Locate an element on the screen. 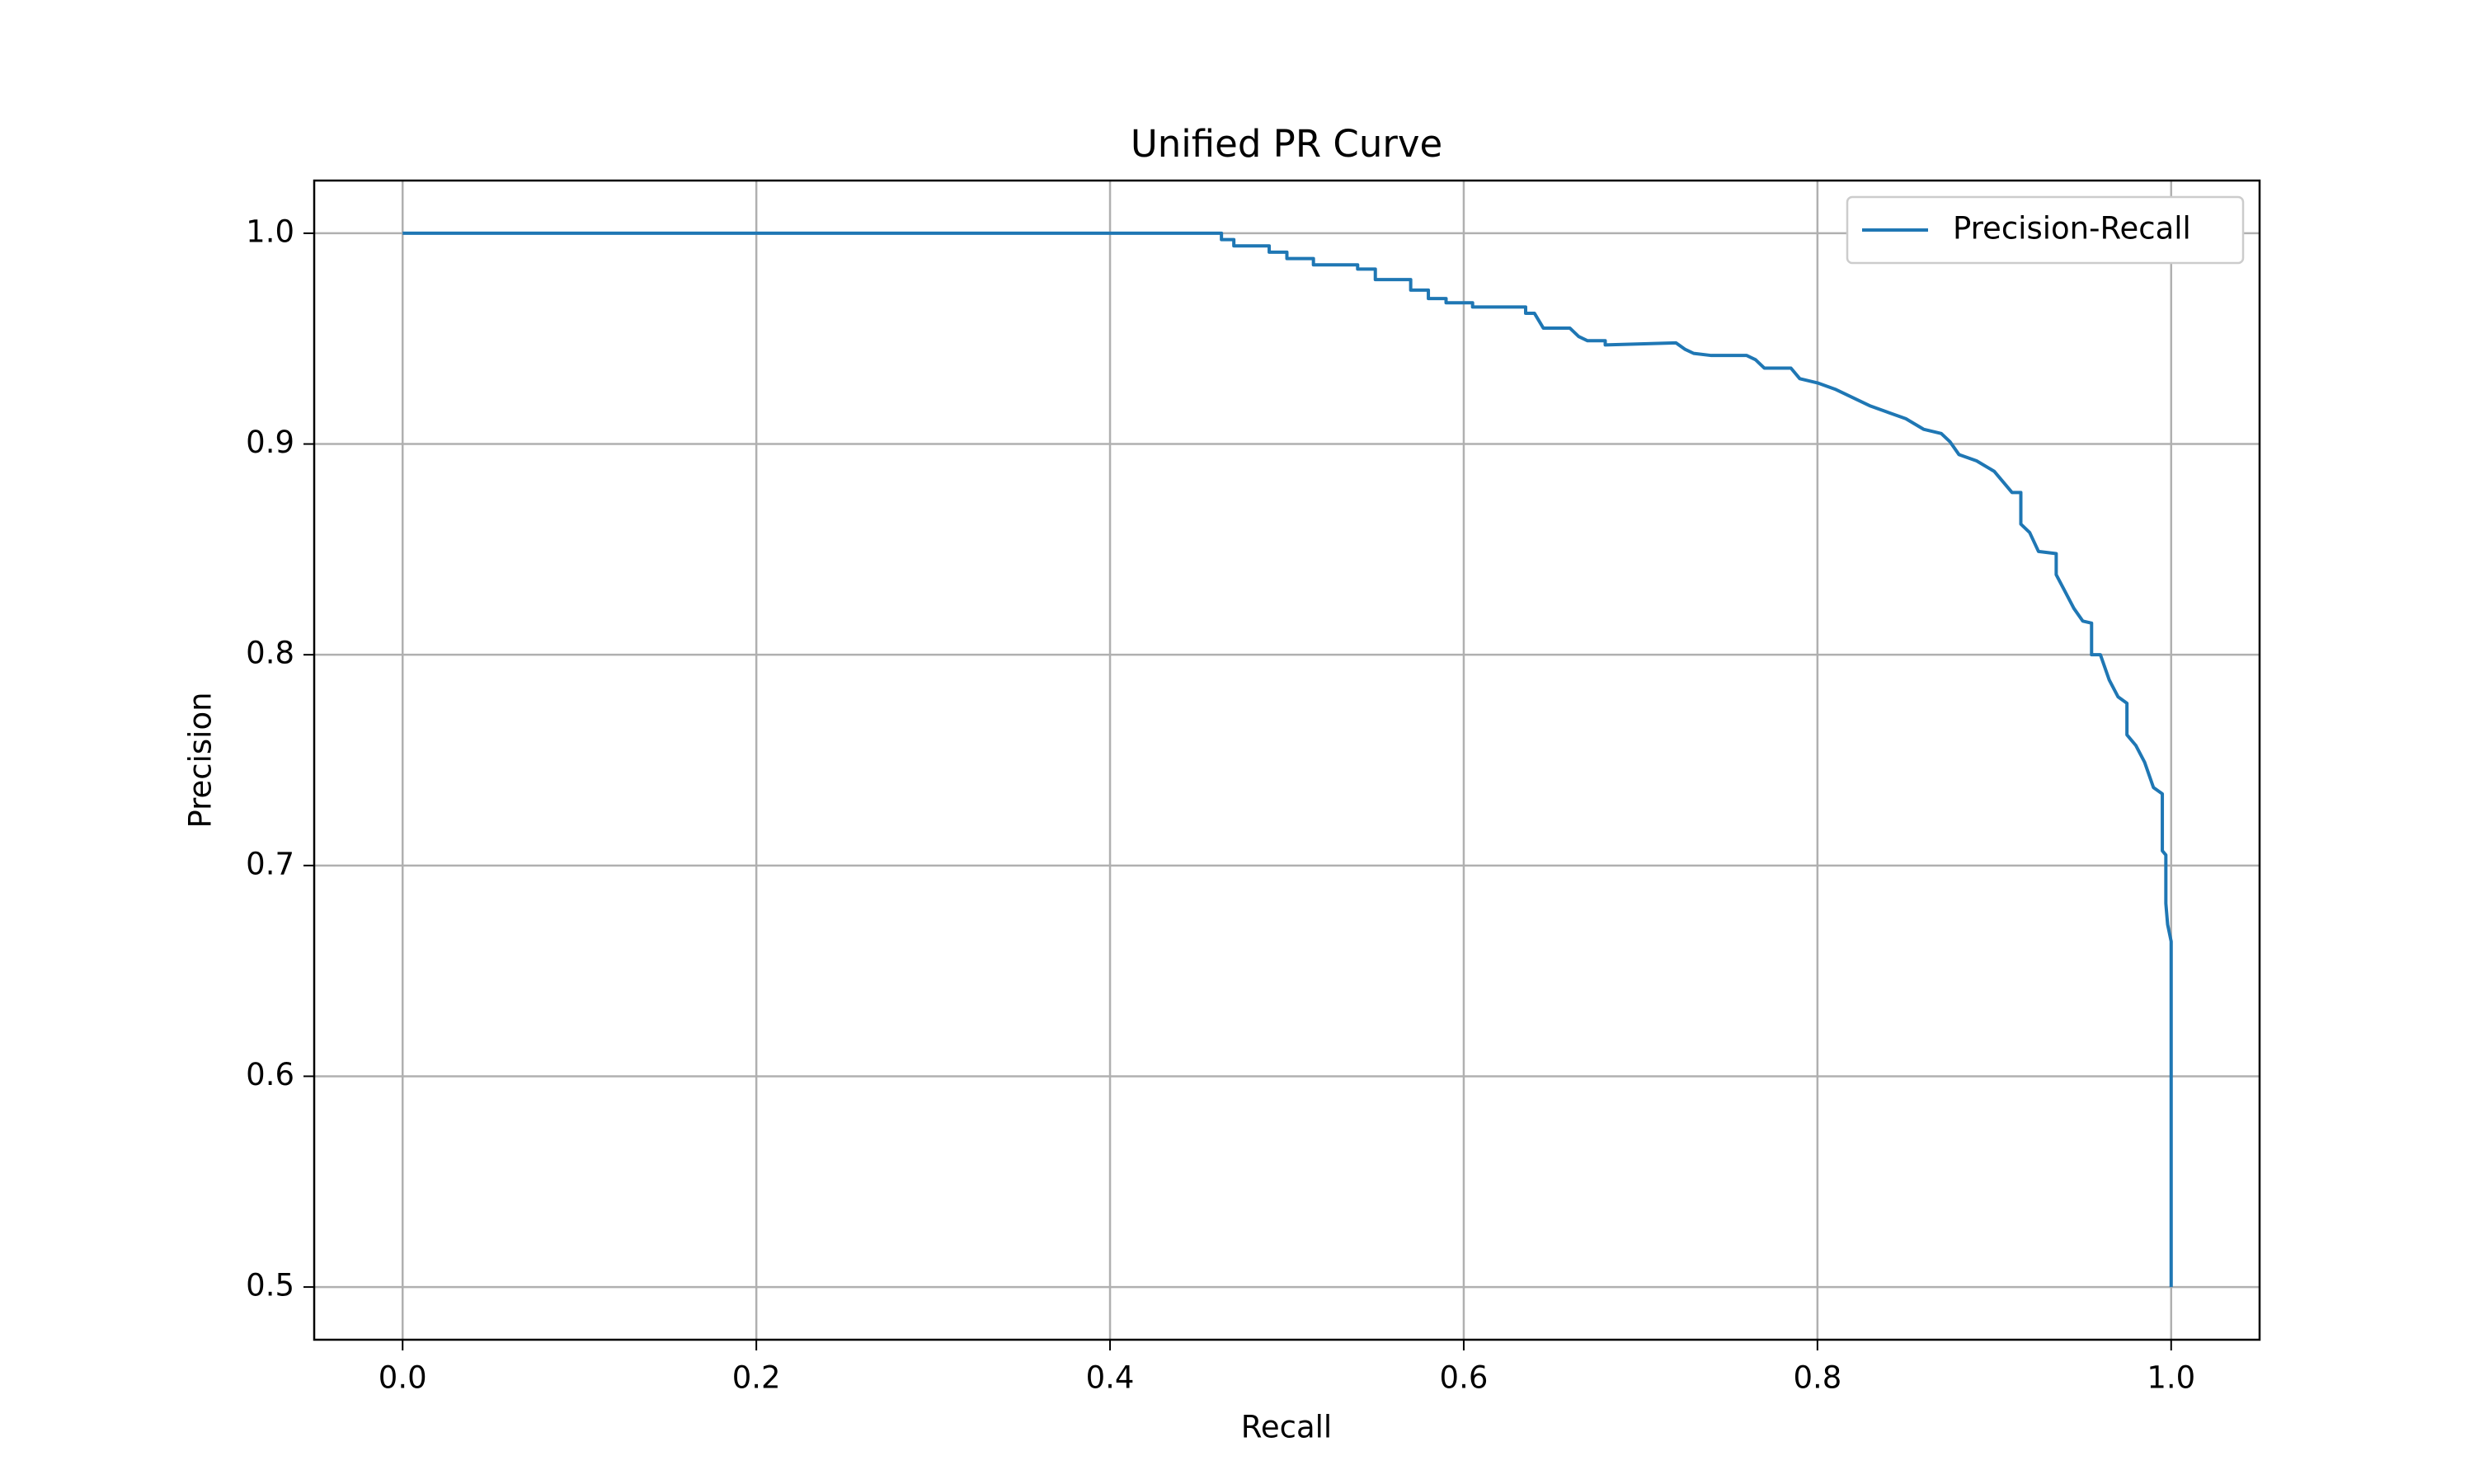 This screenshot has height=1484, width=2474. x-tick-label: 0.8 is located at coordinates (1817, 1378).